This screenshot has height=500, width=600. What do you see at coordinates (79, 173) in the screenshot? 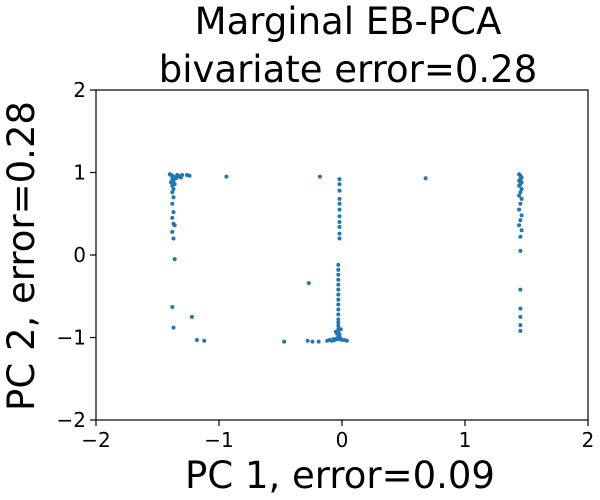
I see `y-tick-label: 1` at bounding box center [79, 173].